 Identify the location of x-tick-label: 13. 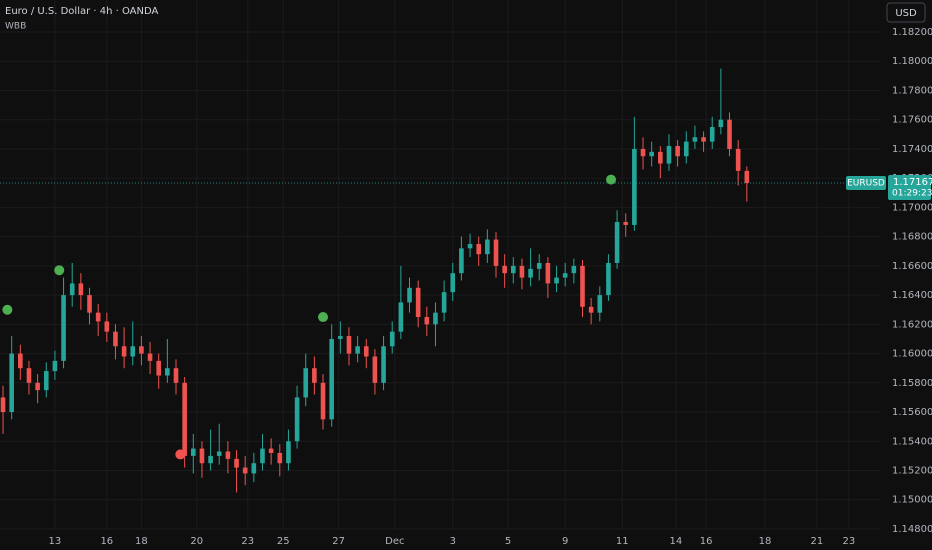
(55, 541).